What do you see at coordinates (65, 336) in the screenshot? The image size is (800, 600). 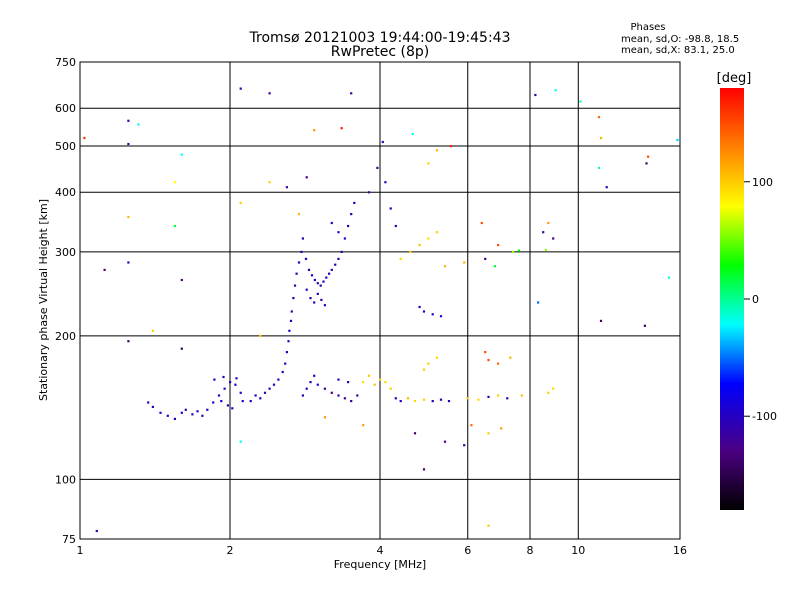 I see `y-tick-label: 200` at bounding box center [65, 336].